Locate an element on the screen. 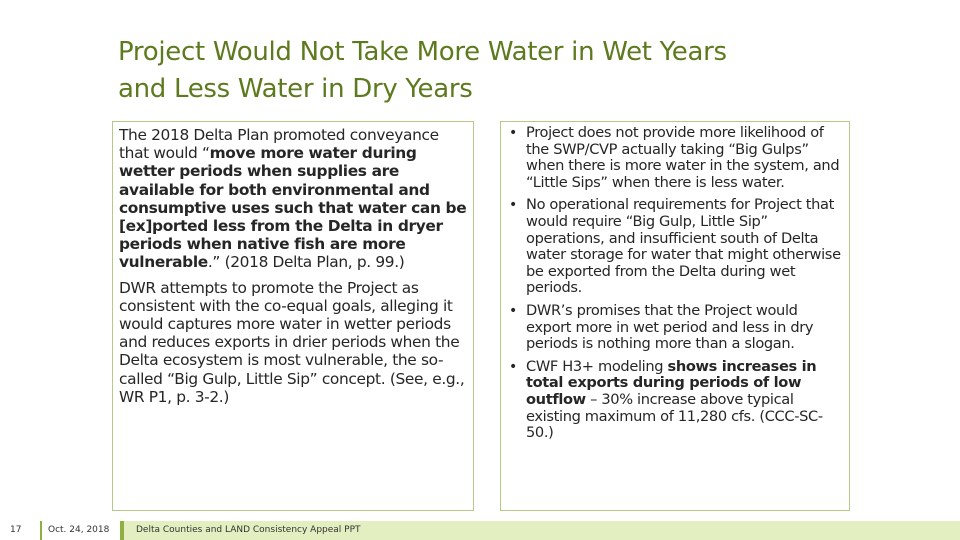 This screenshot has height=540, width=960. left-p1-end: .” (2018 Delta Plan, p. 99.) is located at coordinates (306, 262).